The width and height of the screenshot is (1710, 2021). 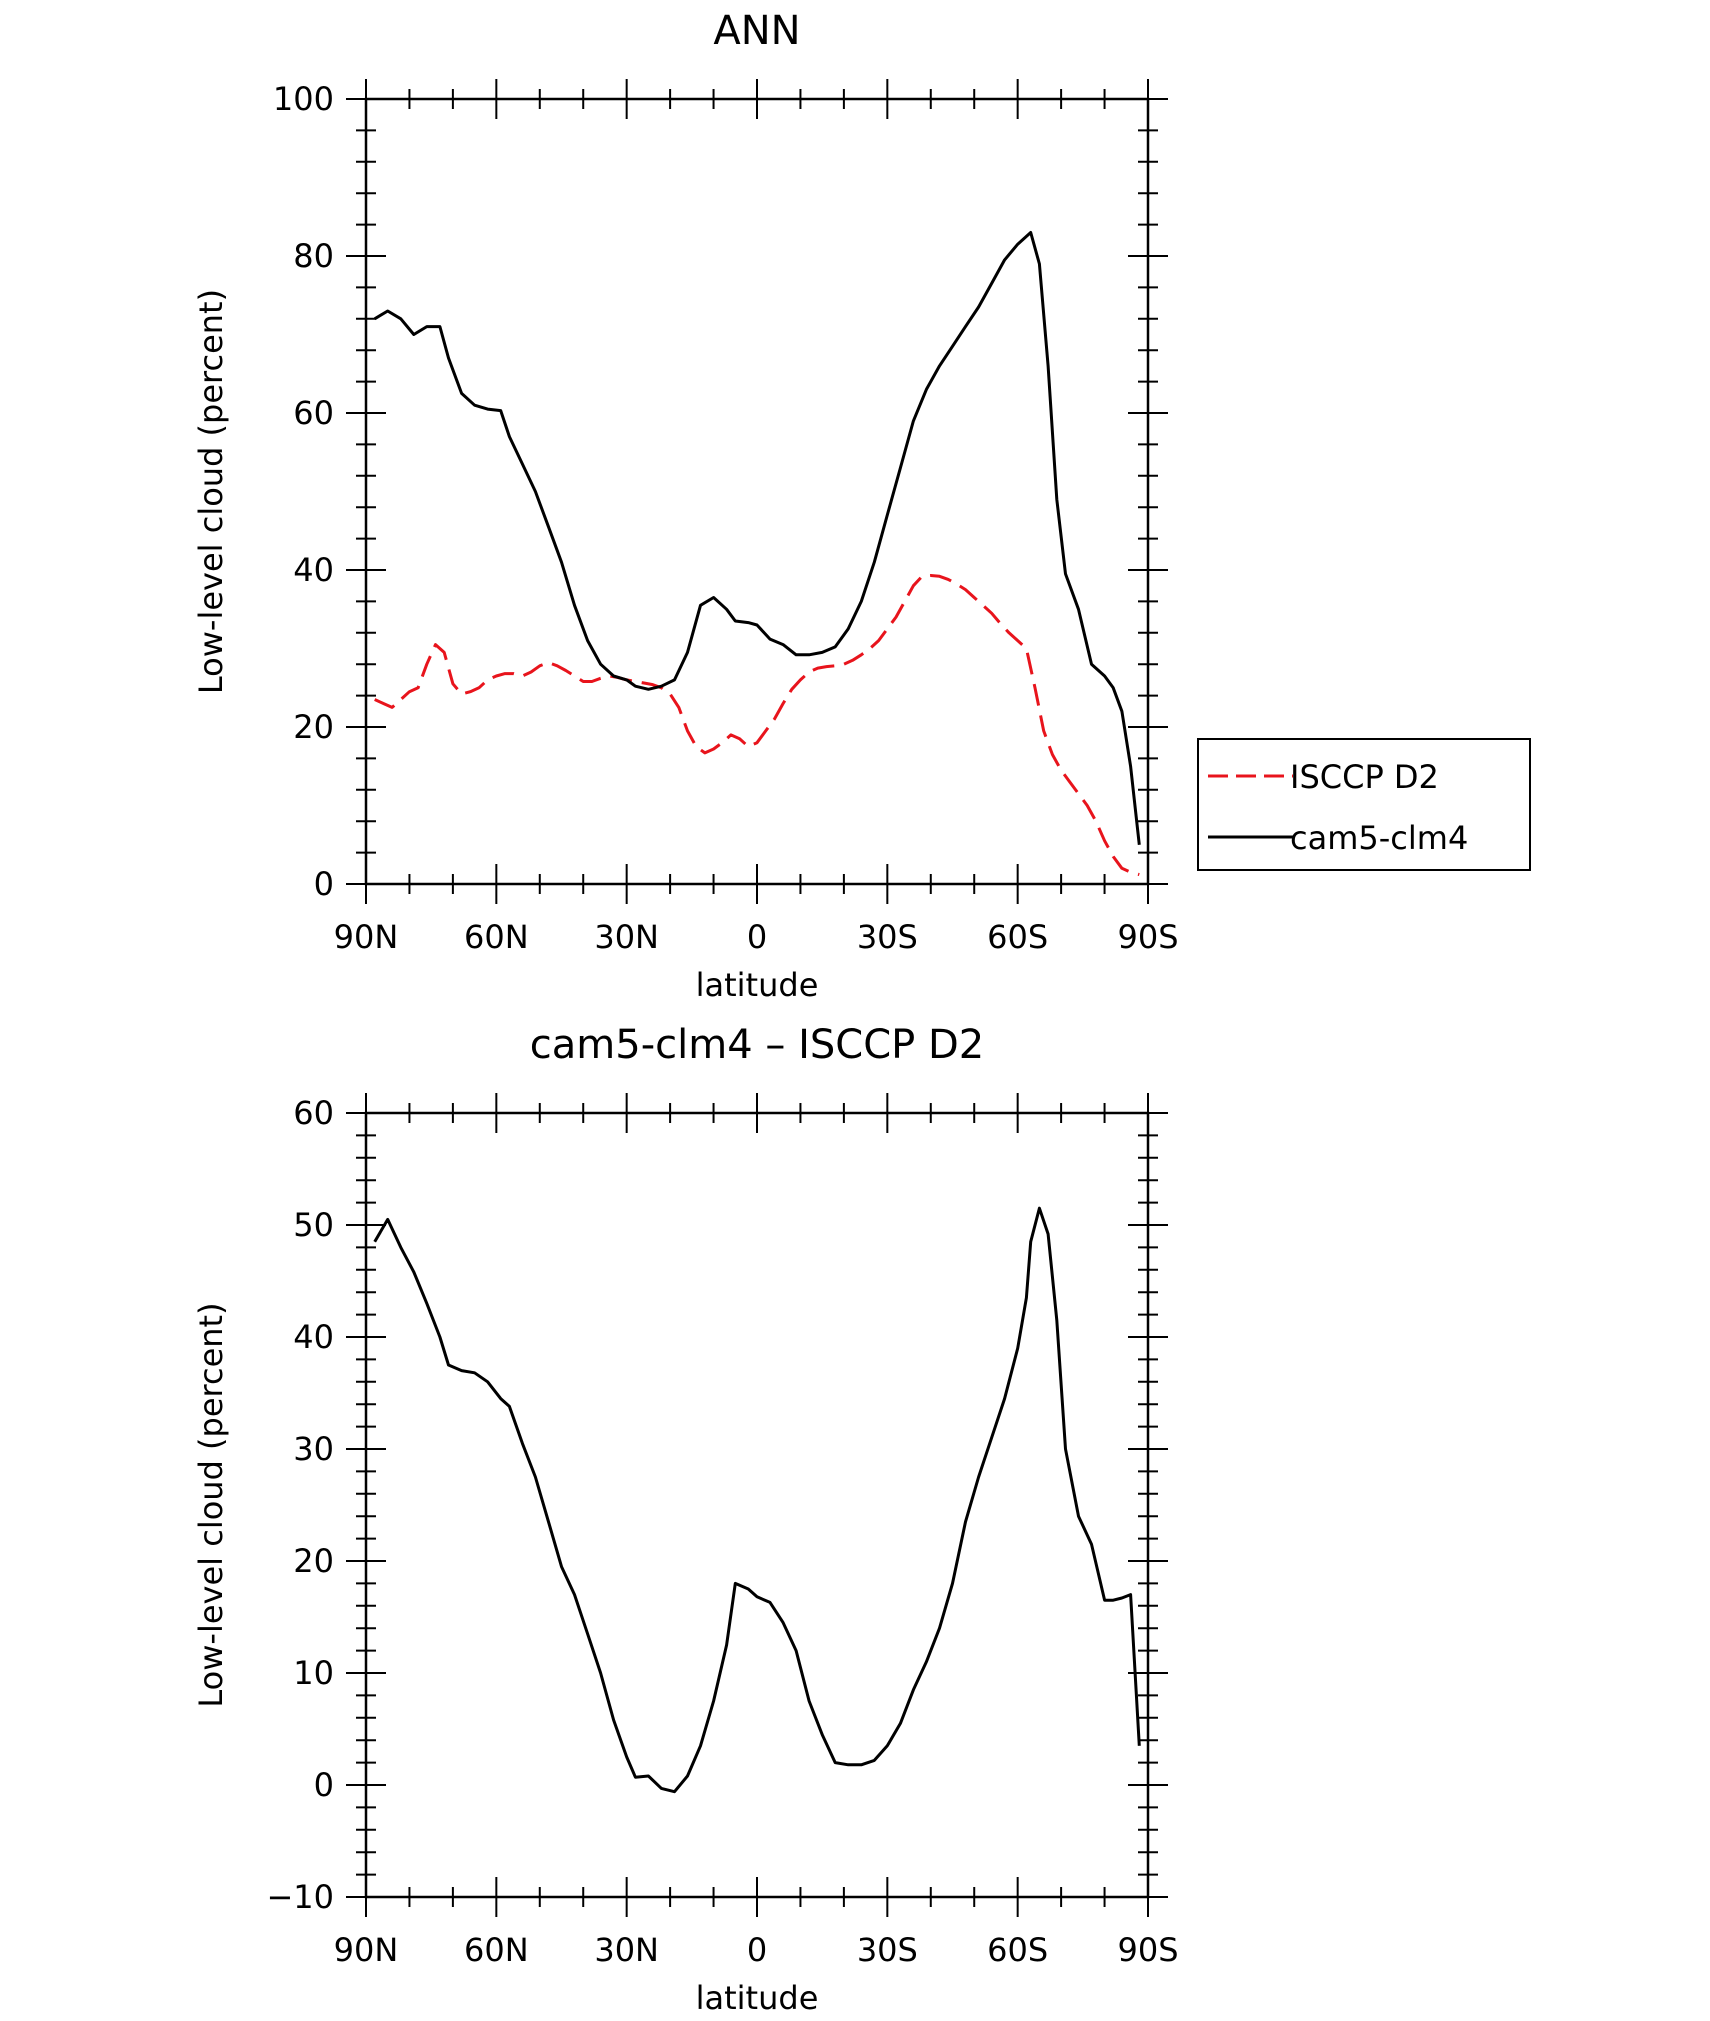 What do you see at coordinates (300, 1505) in the screenshot?
I see `y-tick-labels: −10 0 10 20 30 40 50 60` at bounding box center [300, 1505].